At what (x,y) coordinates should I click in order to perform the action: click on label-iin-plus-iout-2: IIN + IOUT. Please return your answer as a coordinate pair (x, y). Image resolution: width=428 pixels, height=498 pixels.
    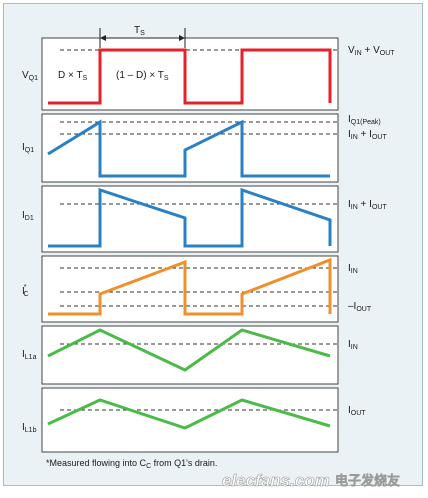
    Looking at the image, I should click on (367, 205).